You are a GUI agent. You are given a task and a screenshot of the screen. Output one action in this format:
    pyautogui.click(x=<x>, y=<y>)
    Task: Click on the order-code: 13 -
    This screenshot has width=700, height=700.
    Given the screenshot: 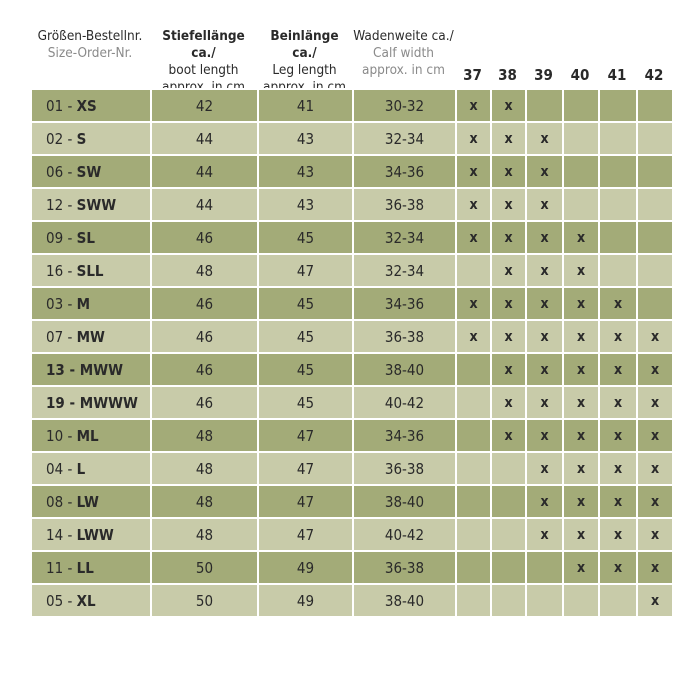 What is the action you would take?
    pyautogui.click(x=63, y=369)
    